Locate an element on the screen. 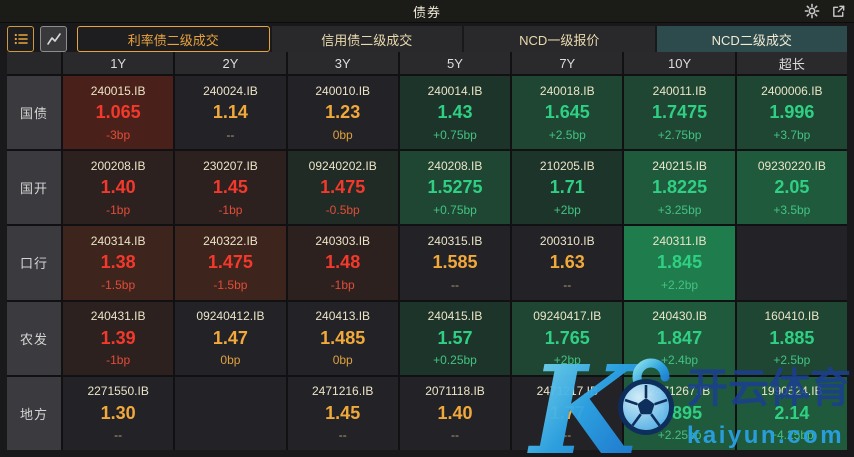  quote-cell-0-4: 240018.IB 1.645 +2.5bp is located at coordinates (567, 113).